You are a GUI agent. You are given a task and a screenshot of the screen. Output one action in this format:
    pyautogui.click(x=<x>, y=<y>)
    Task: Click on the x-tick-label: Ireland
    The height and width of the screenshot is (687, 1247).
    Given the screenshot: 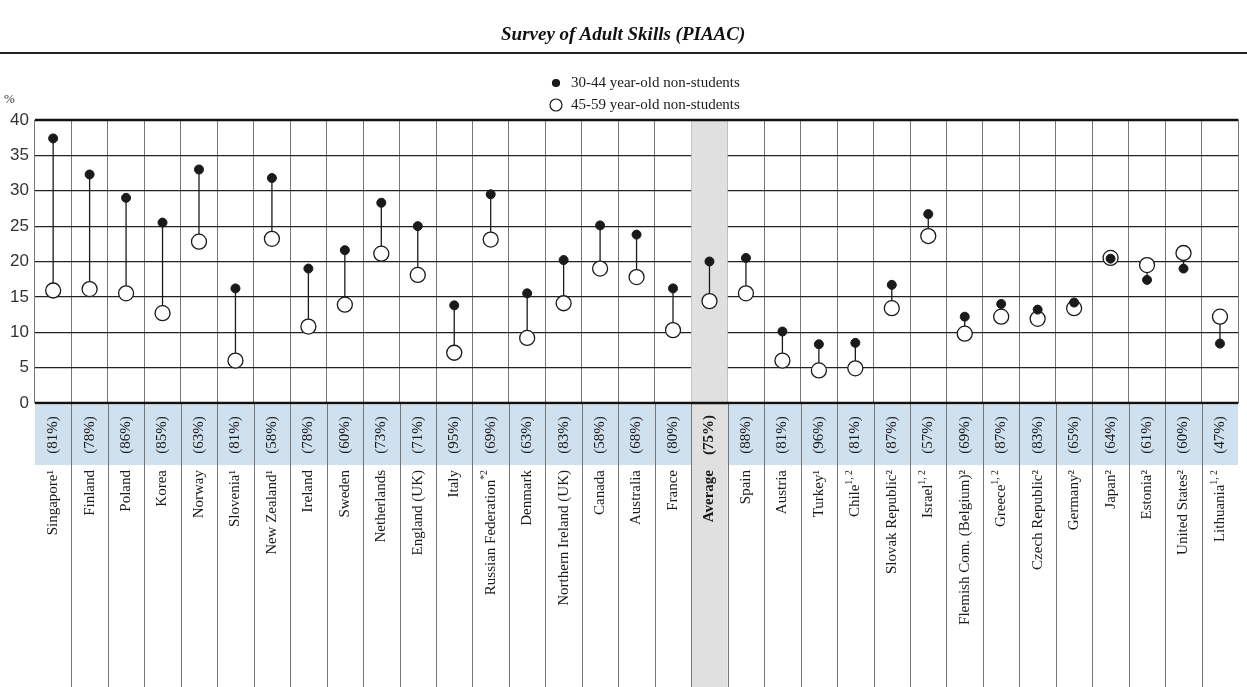 What is the action you would take?
    pyautogui.click(x=307, y=491)
    